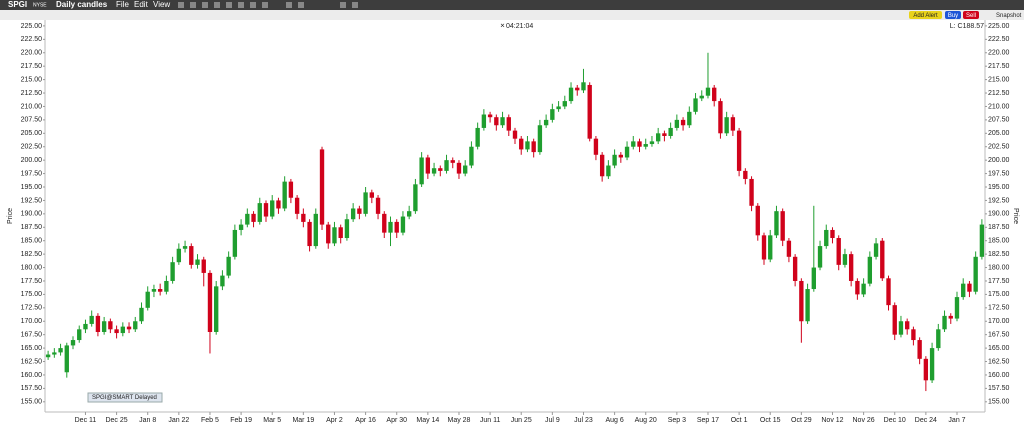  I want to click on y-tick-label: 155.00, so click(999, 402).